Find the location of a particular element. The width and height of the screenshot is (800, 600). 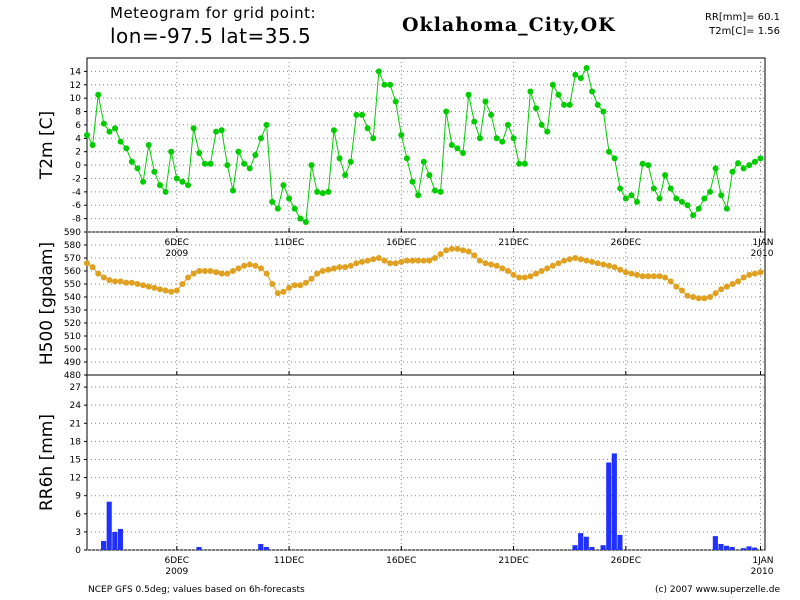

t2m-stat: T2m[C]= 1.56 is located at coordinates (744, 31).